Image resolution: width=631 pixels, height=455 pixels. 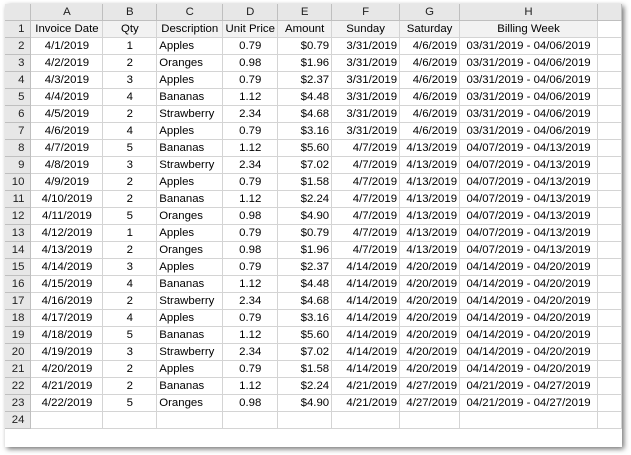 What do you see at coordinates (67, 352) in the screenshot?
I see `cell-invoice-date: 4/19/2019` at bounding box center [67, 352].